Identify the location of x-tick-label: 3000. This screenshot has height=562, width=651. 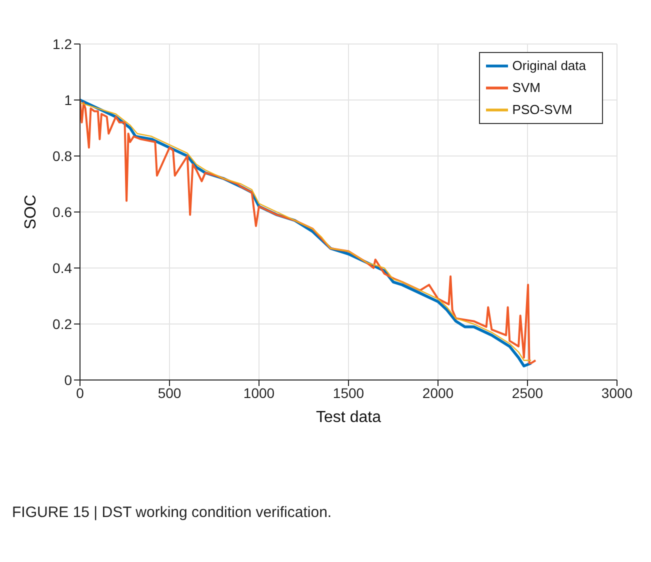
(617, 392).